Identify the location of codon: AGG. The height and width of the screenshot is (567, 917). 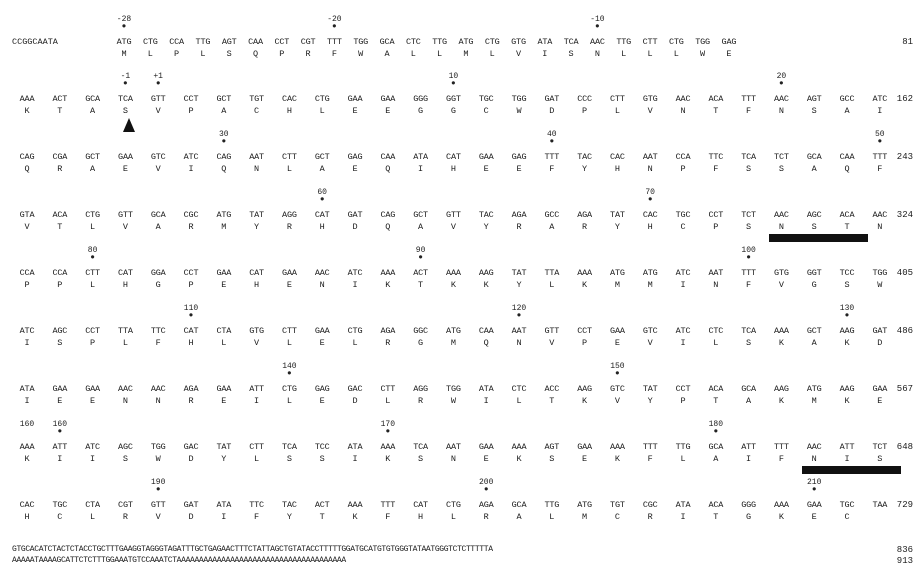
(289, 215).